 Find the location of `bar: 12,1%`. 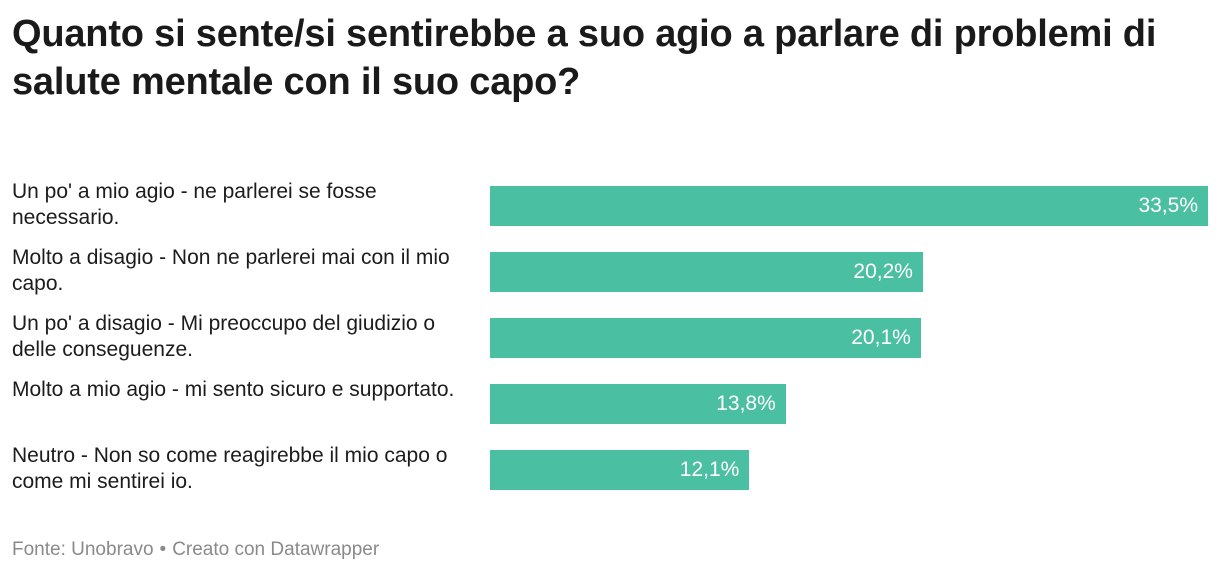

bar: 12,1% is located at coordinates (620, 470).